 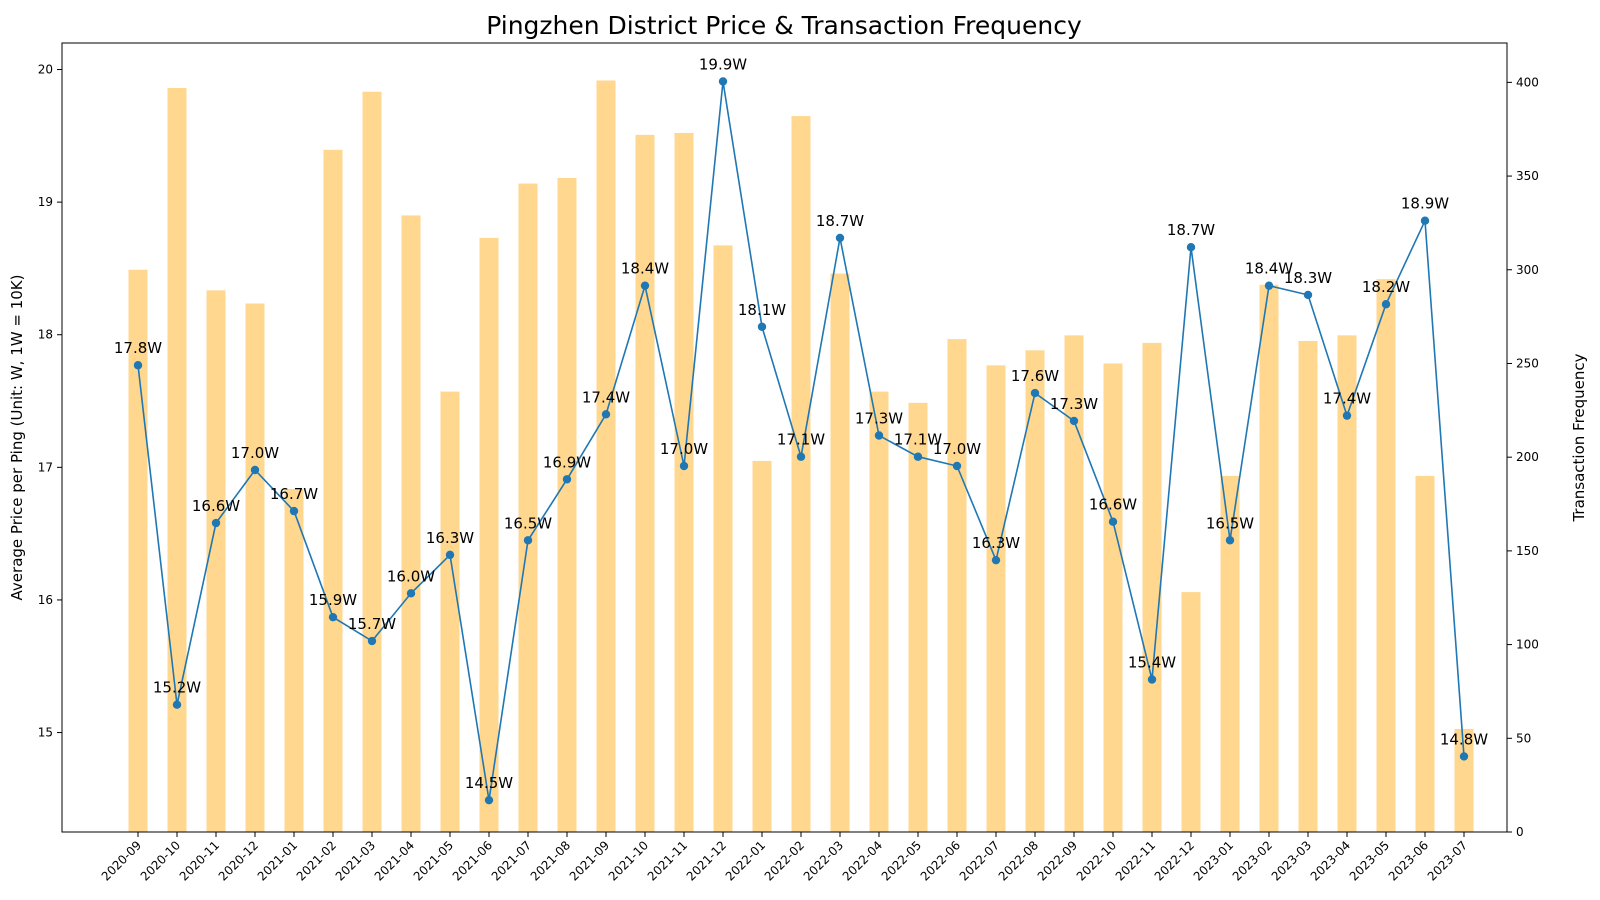 I want to click on price-data-label: 15.2W, so click(x=177, y=688).